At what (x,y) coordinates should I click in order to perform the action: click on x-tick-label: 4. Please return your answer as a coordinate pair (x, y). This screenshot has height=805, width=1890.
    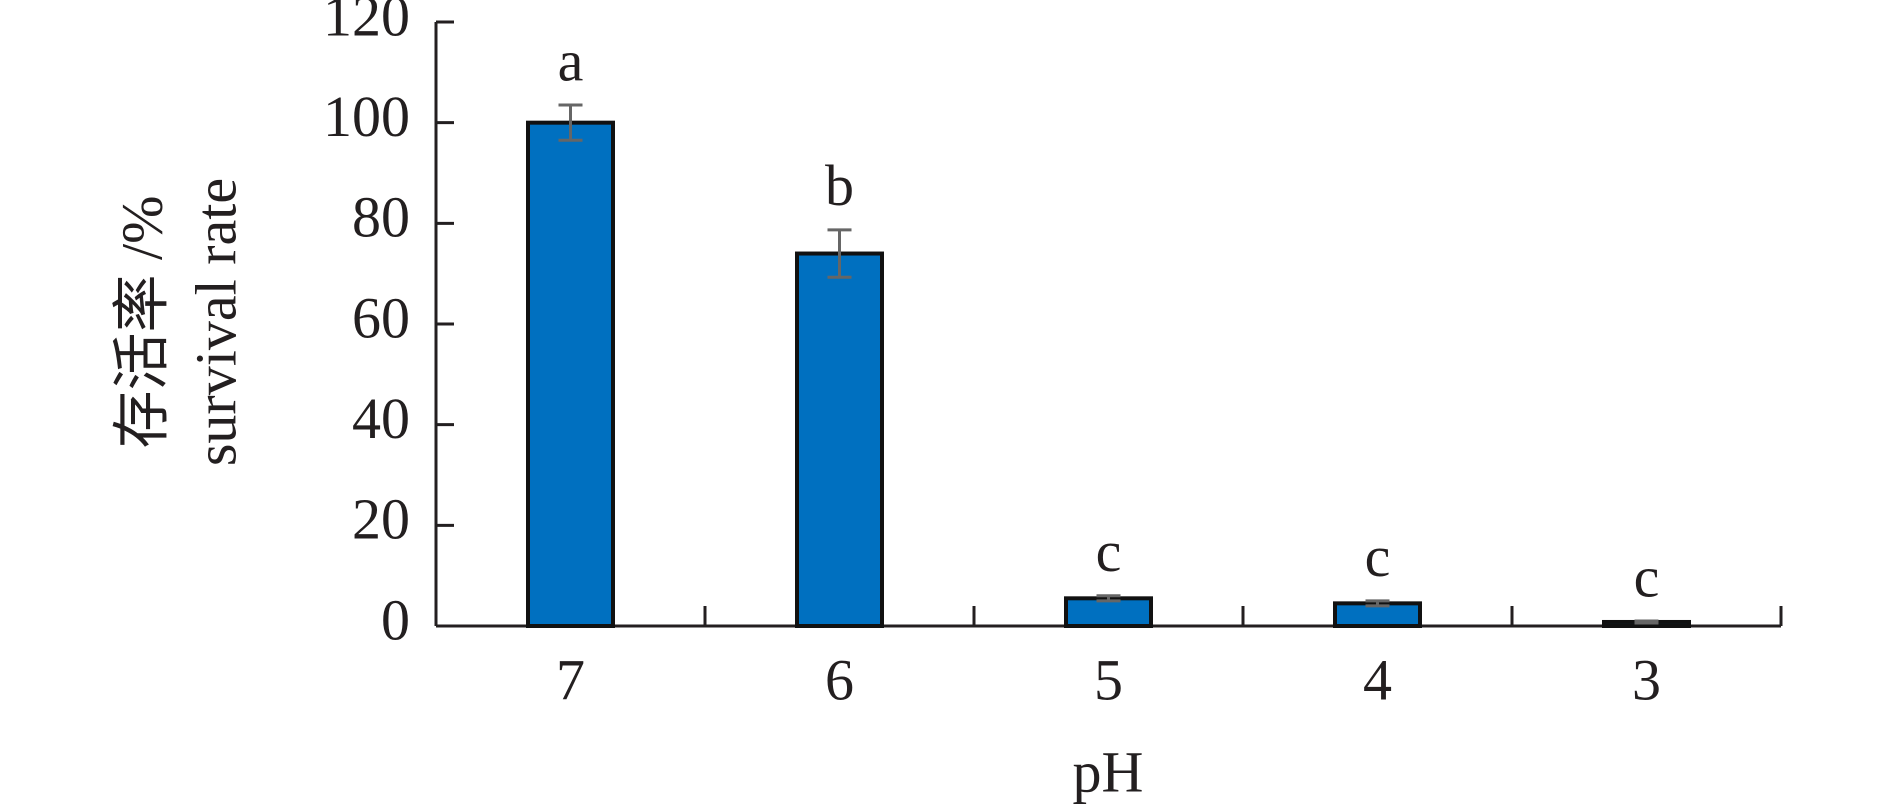
    Looking at the image, I should click on (1377, 679).